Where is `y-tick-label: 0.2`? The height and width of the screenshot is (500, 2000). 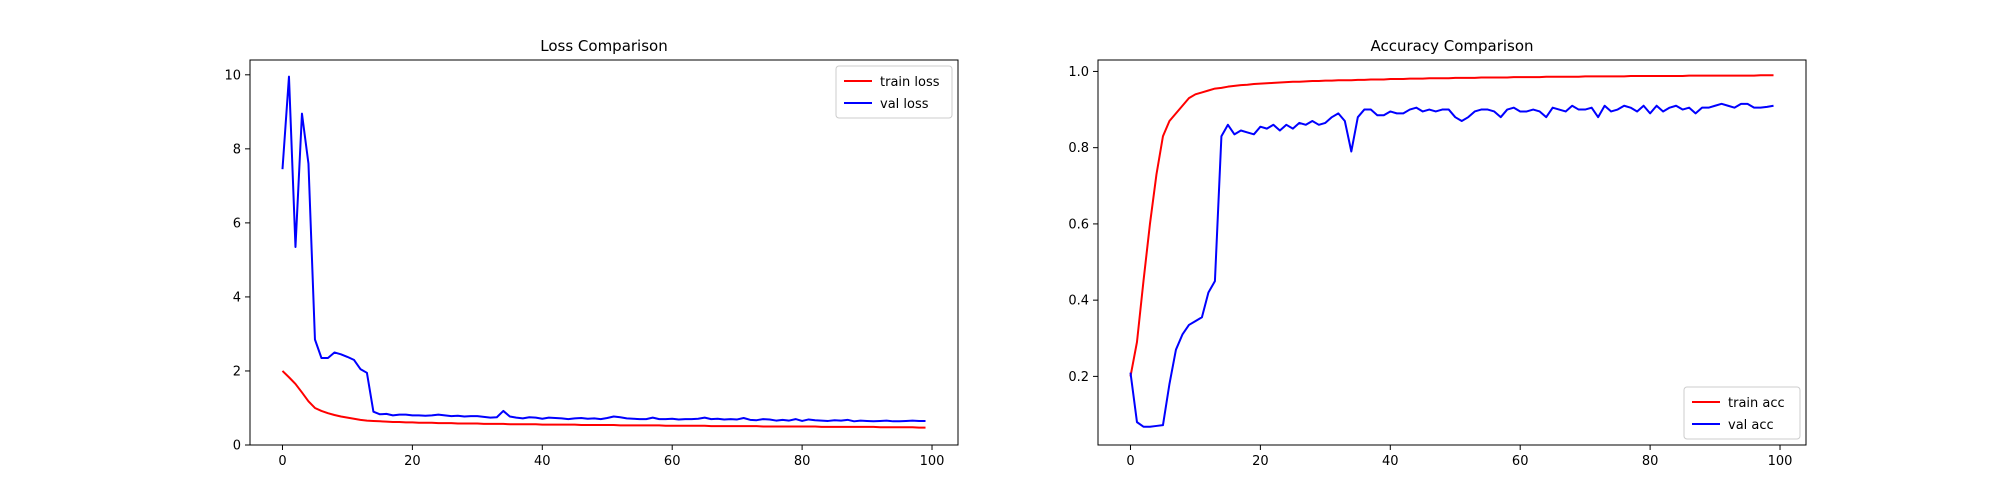 y-tick-label: 0.2 is located at coordinates (1078, 377).